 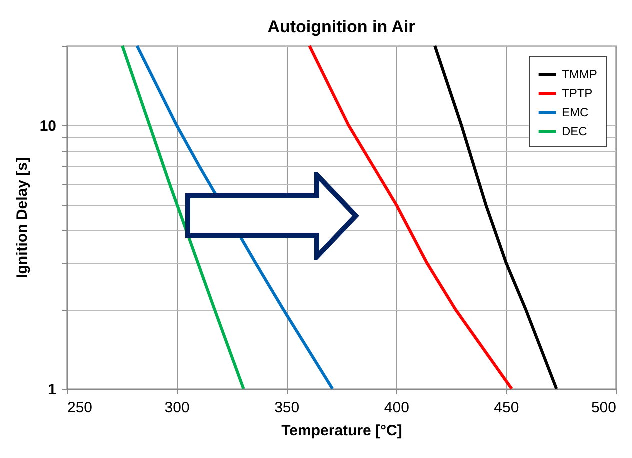 I want to click on x-tick-label: 350, so click(x=287, y=408).